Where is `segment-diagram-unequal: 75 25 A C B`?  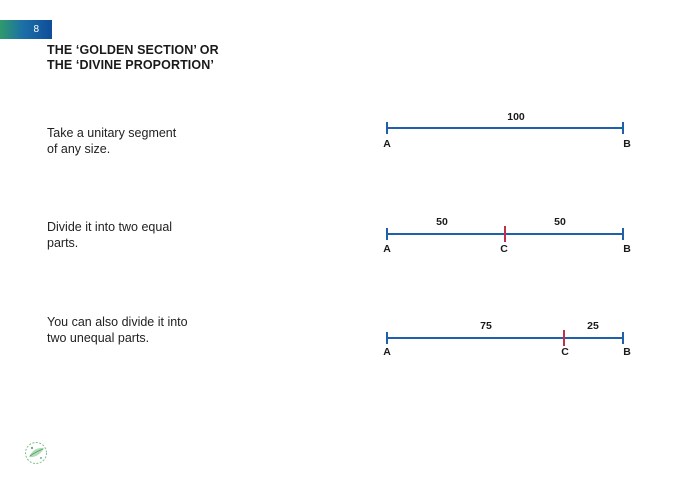 segment-diagram-unequal: 75 25 A C B is located at coordinates (507, 339).